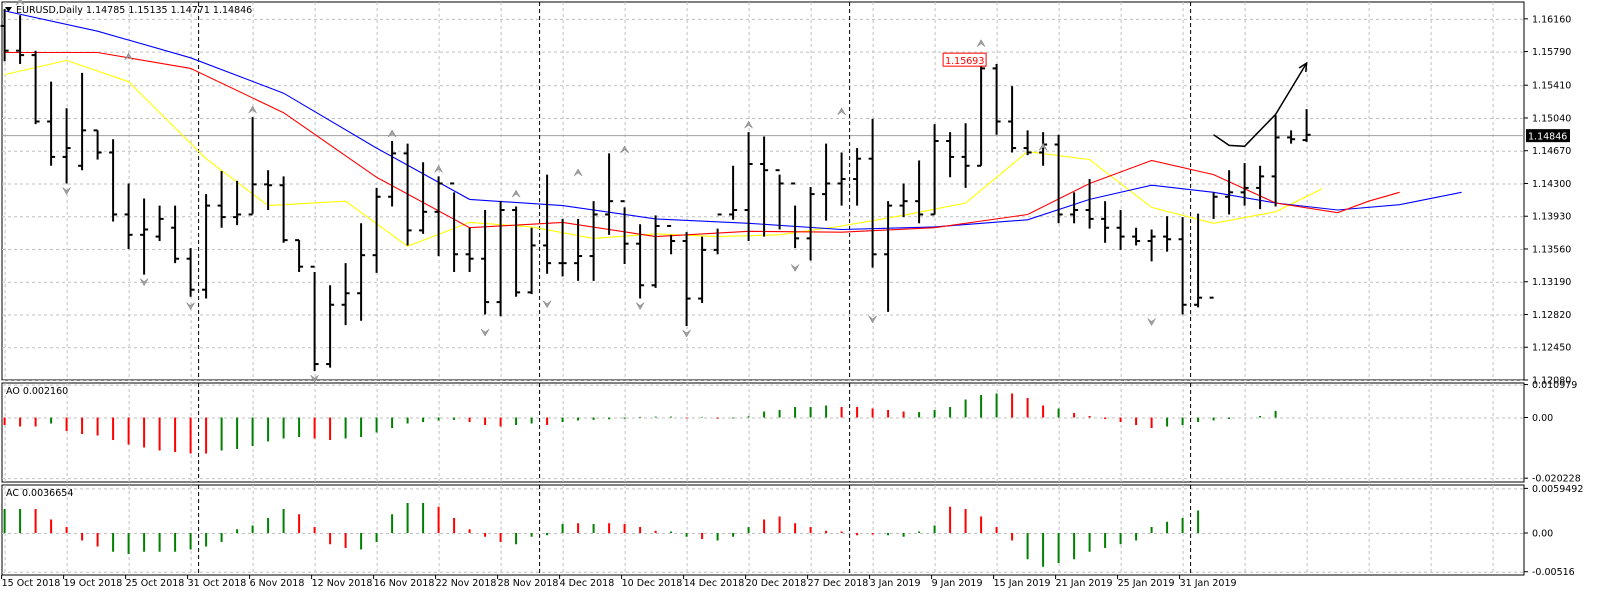  Describe the element at coordinates (1551, 348) in the screenshot. I see `y-tick-label: 1.12450` at that location.